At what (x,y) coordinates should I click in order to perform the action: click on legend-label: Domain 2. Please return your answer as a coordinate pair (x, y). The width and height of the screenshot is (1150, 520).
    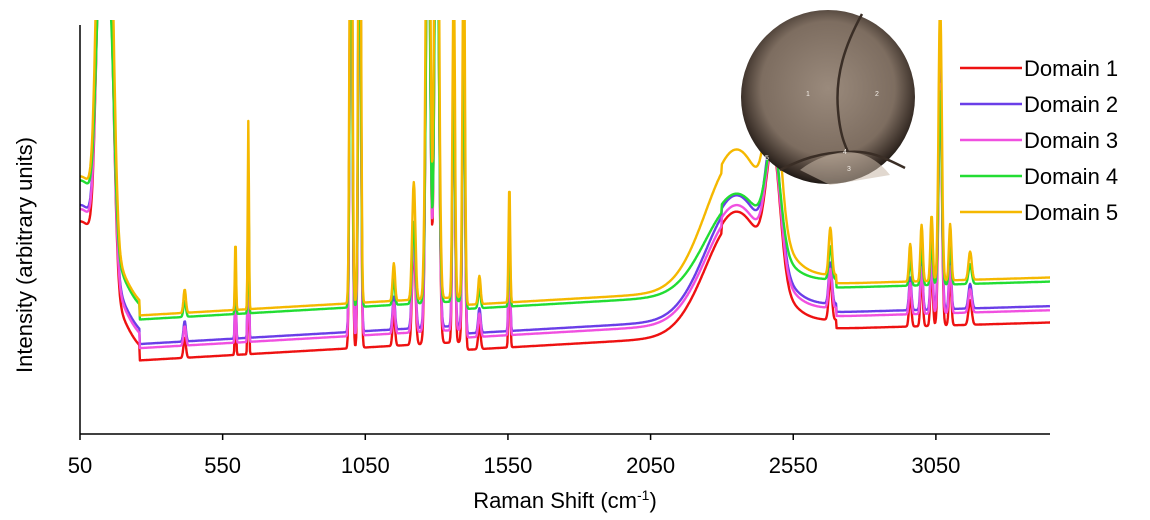
    Looking at the image, I should click on (1071, 104).